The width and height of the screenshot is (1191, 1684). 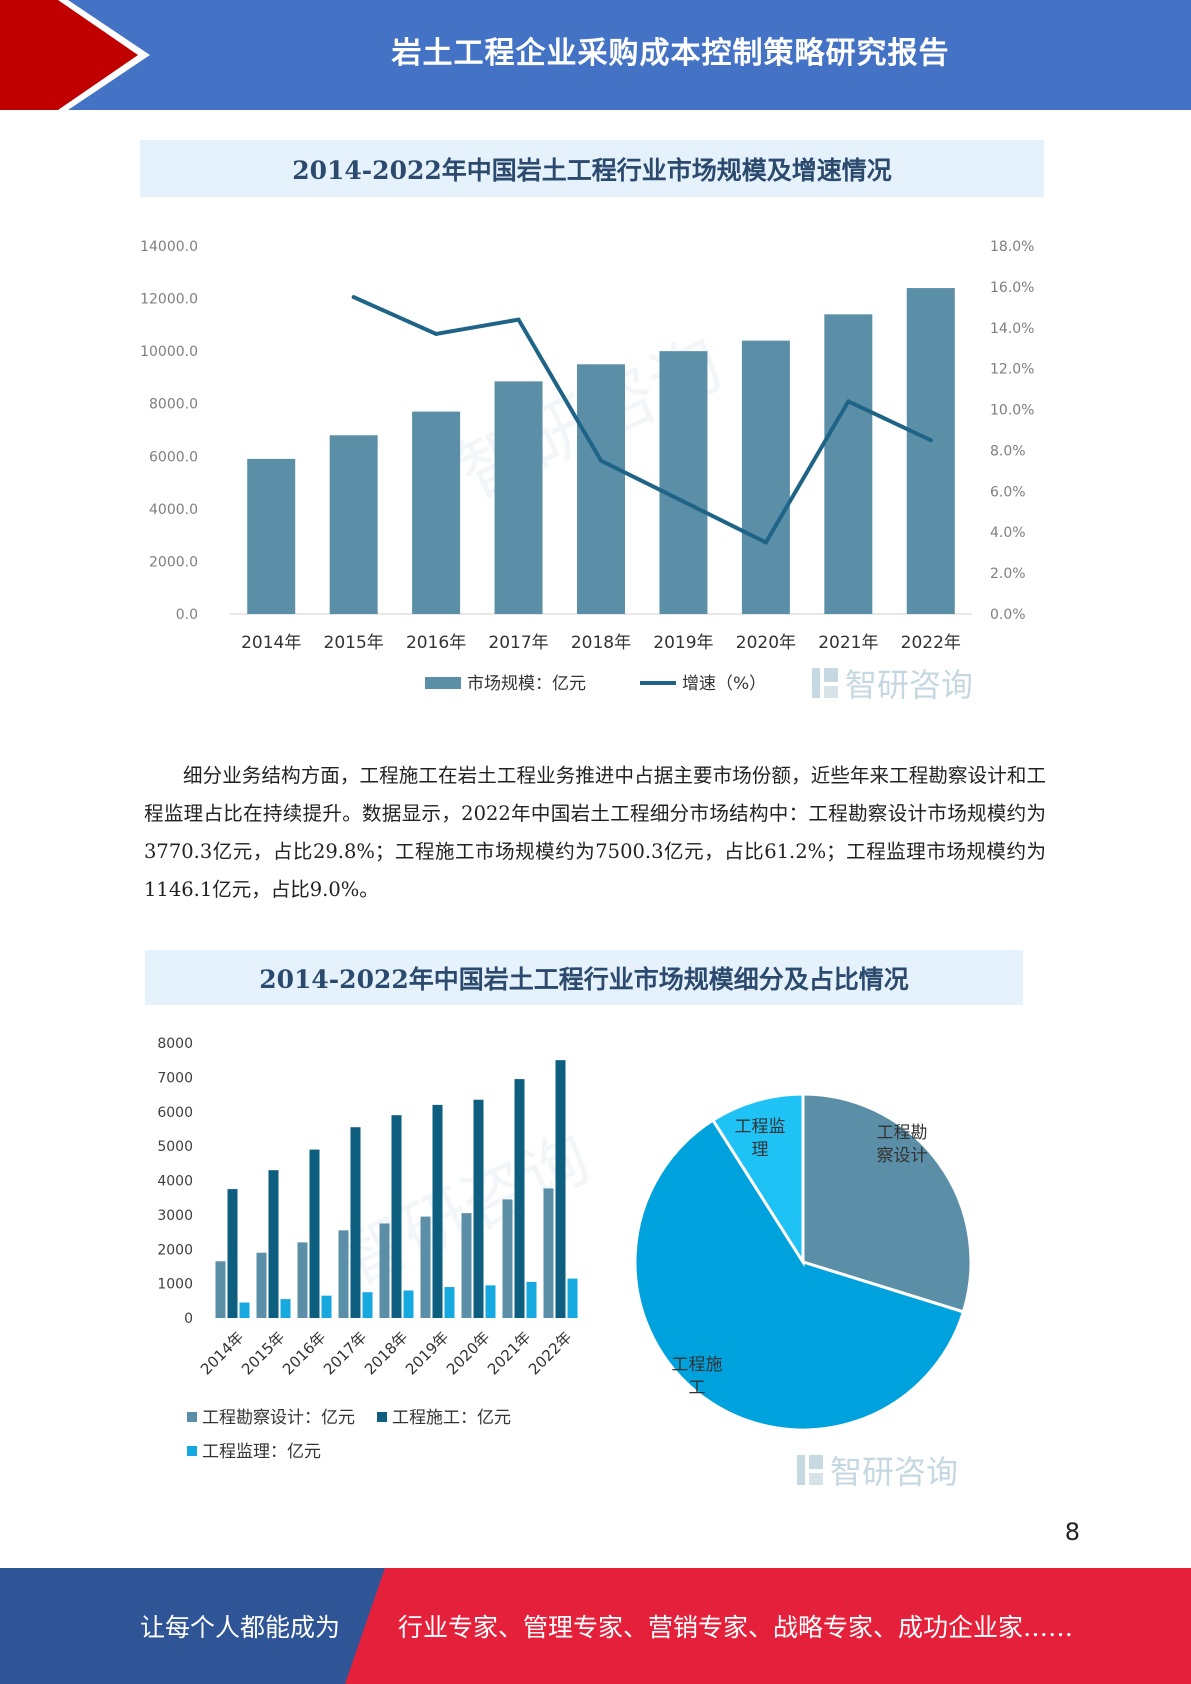 What do you see at coordinates (436, 643) in the screenshot?
I see `chart1-x-tick: 2016年` at bounding box center [436, 643].